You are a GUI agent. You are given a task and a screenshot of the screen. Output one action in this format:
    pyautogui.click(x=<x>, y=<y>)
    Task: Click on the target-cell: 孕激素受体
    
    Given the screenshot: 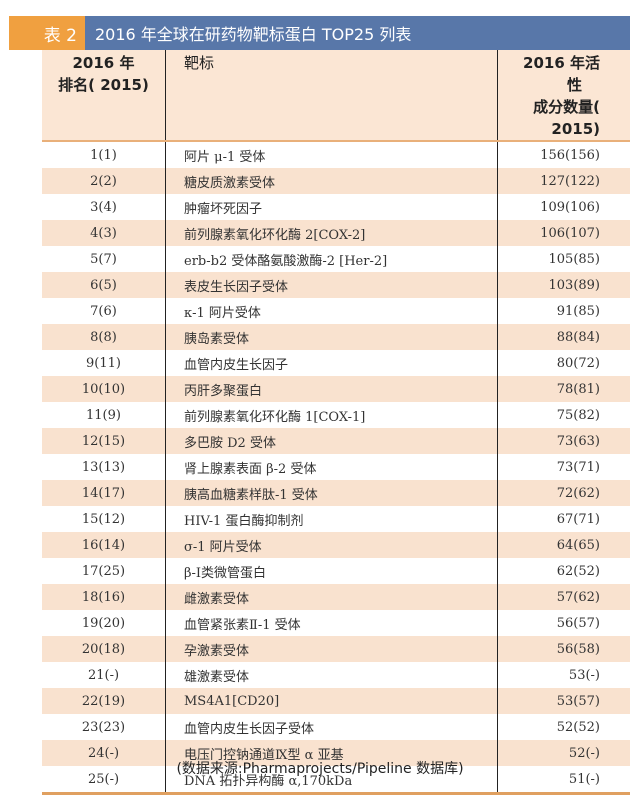 What is the action you would take?
    pyautogui.click(x=331, y=649)
    